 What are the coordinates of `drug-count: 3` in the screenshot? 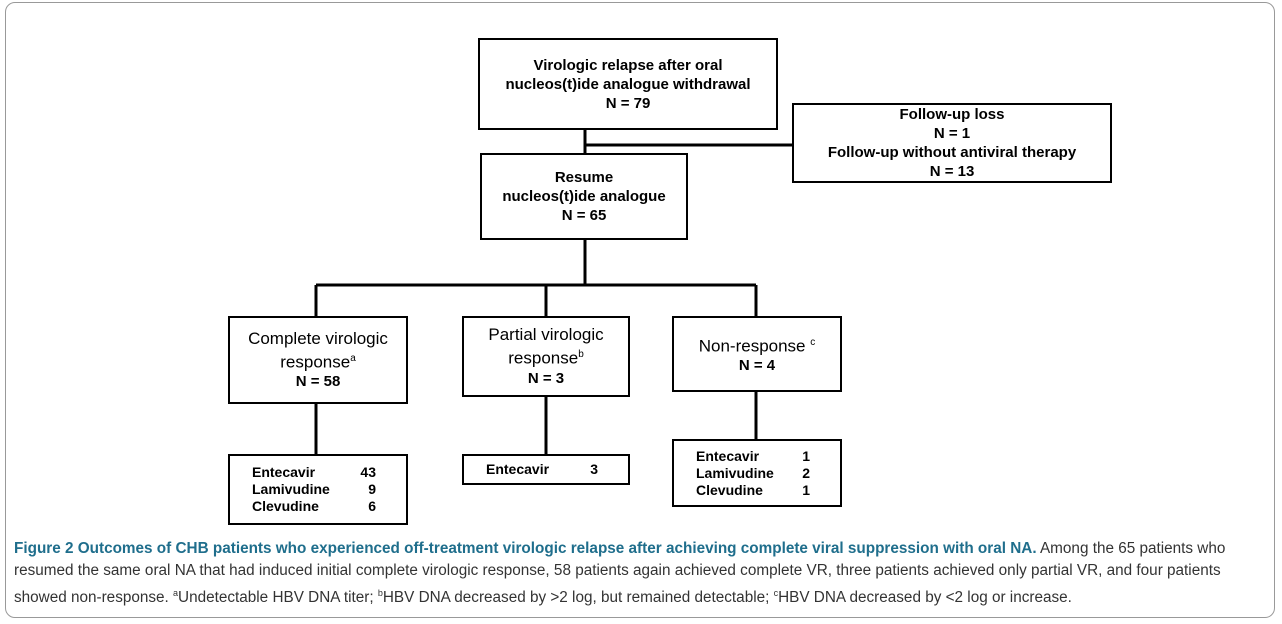 It's located at (594, 469).